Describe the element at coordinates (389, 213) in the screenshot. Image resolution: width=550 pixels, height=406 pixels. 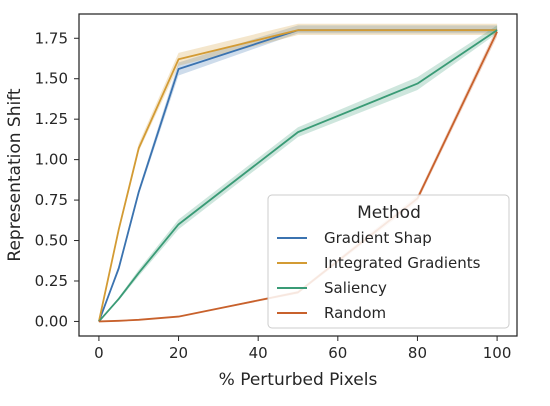
I see `legend-title: Method` at that location.